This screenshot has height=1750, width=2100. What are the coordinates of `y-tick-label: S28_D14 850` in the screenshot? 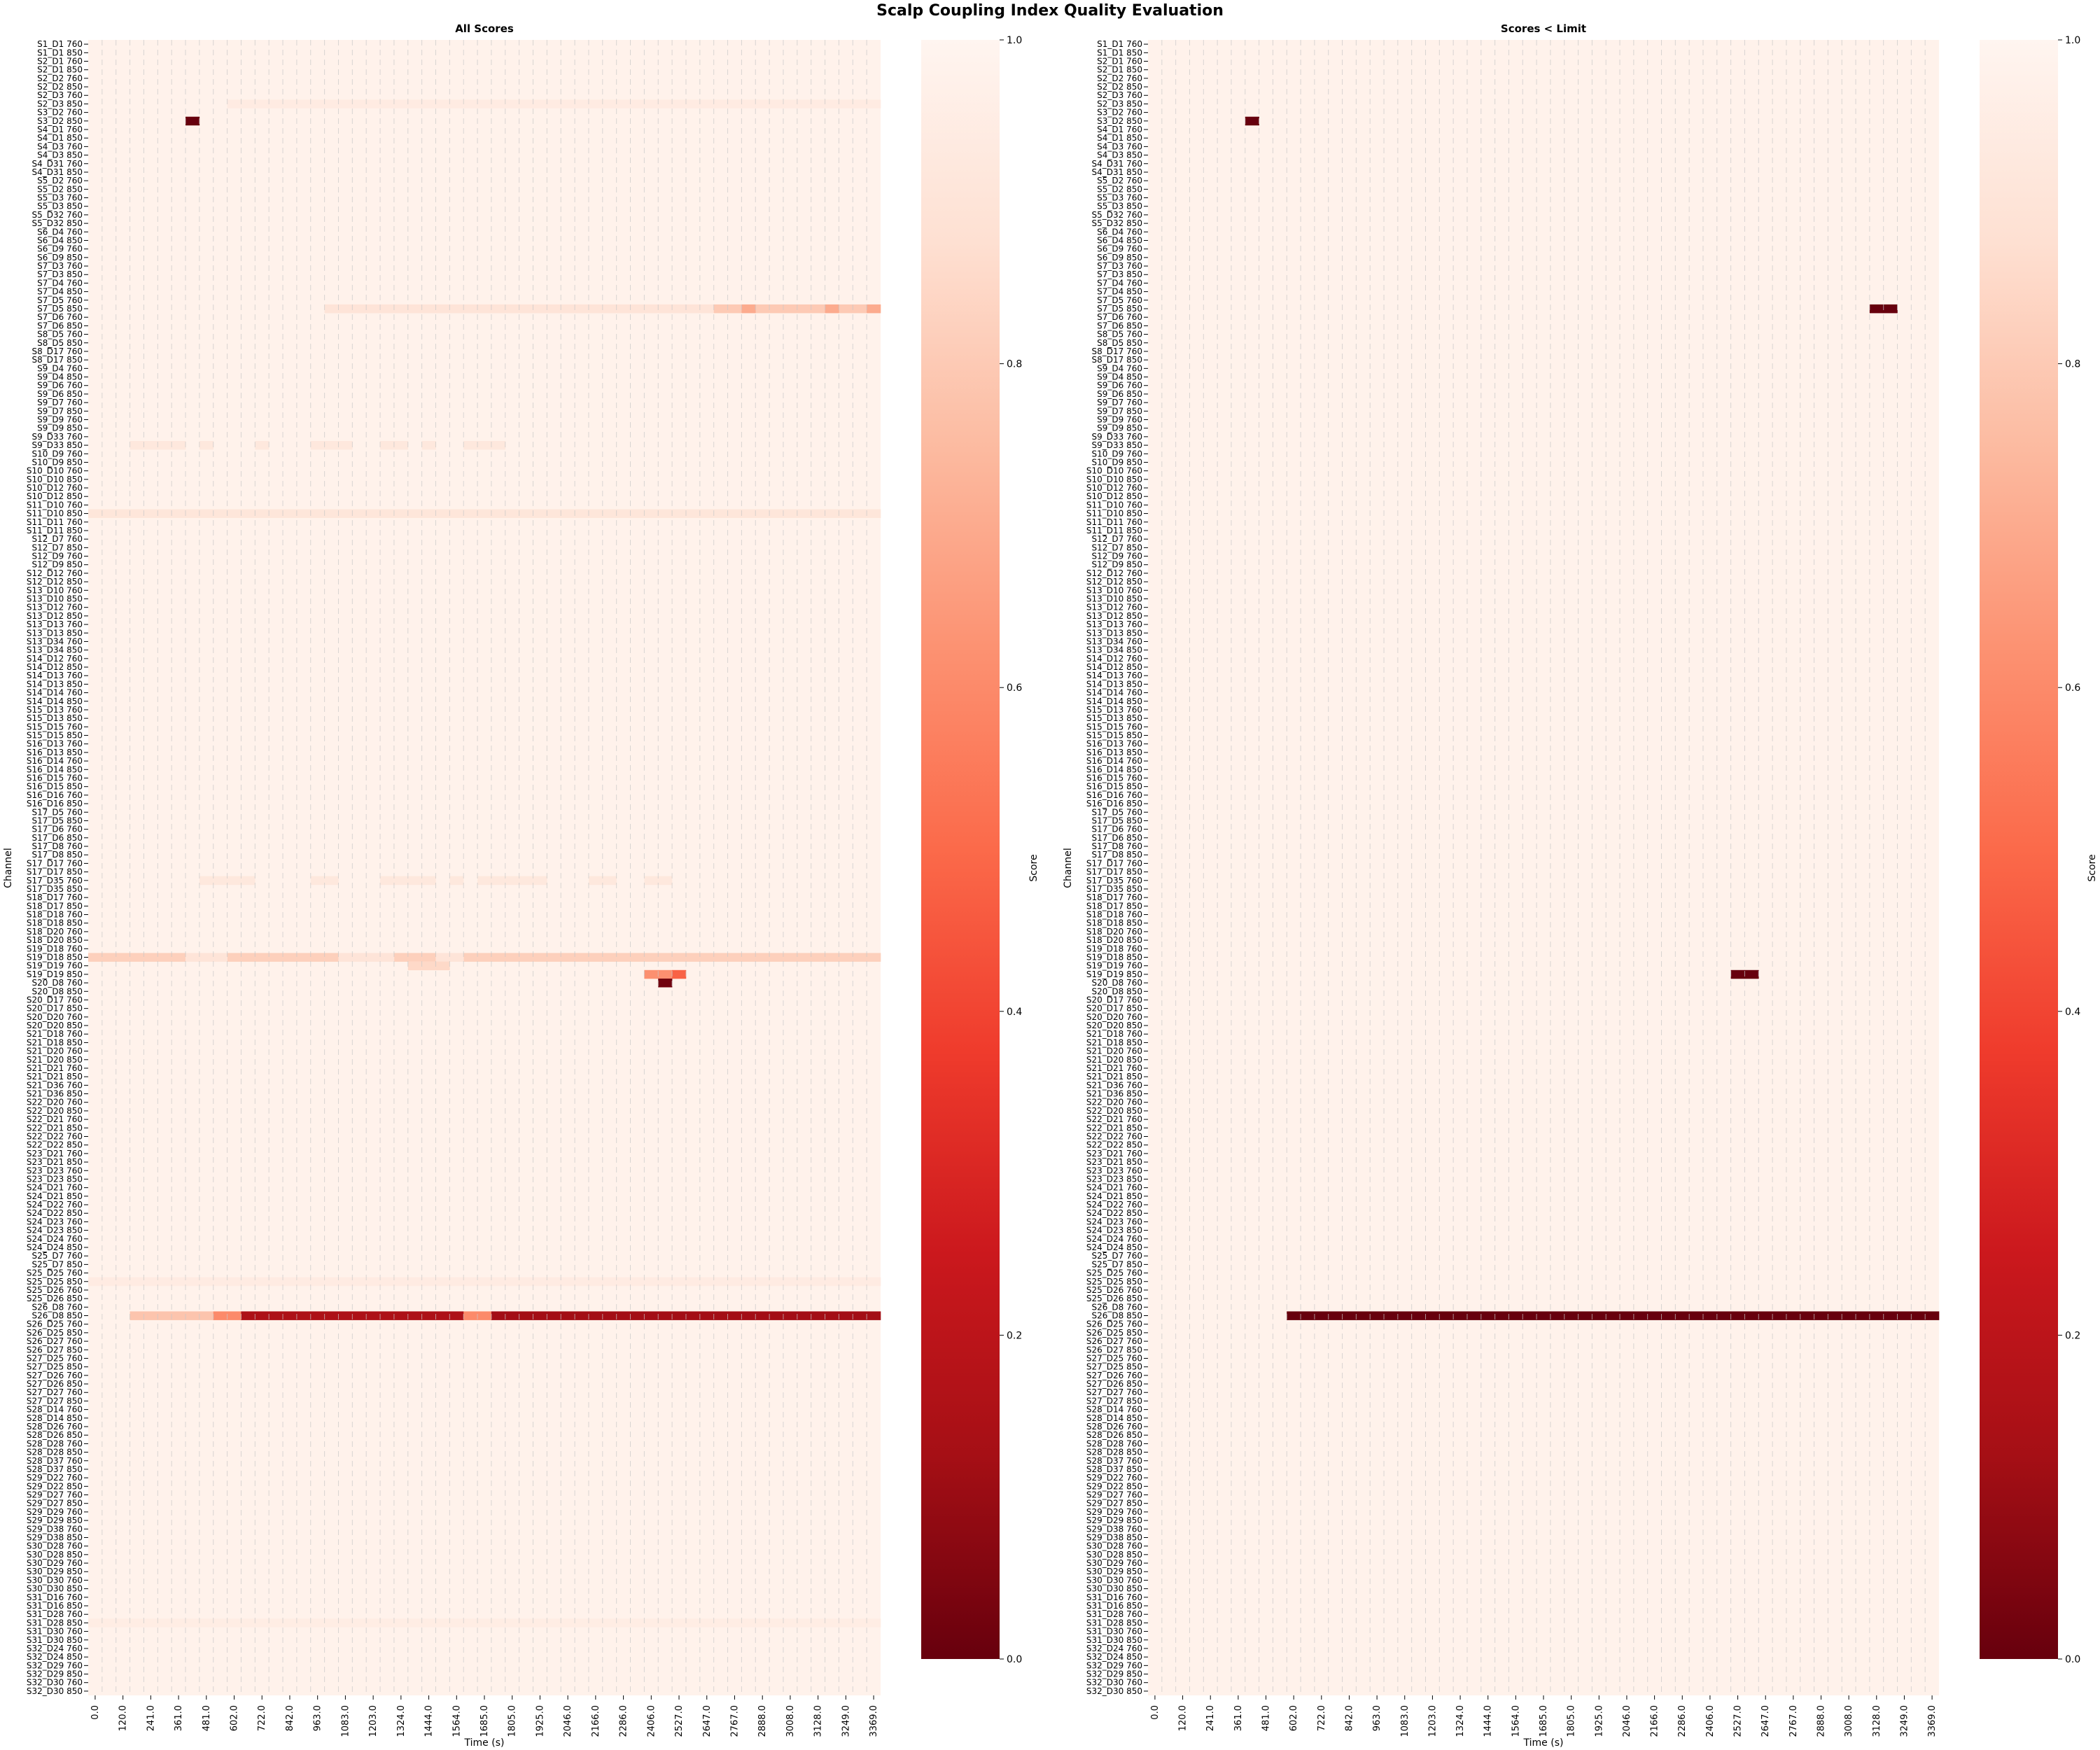 It's located at (1114, 1418).